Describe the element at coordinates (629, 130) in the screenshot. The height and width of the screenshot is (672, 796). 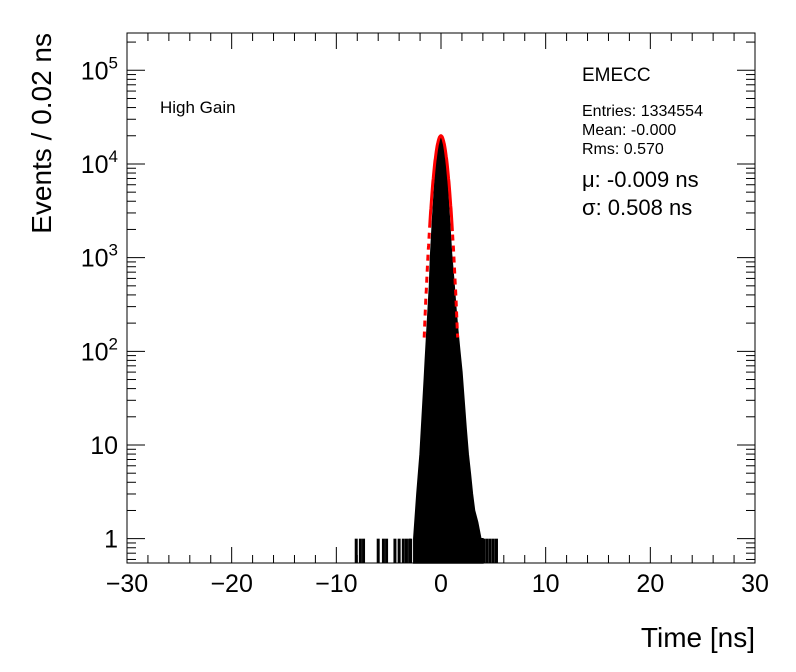
I see `stats-mean: Mean: -0.000` at that location.